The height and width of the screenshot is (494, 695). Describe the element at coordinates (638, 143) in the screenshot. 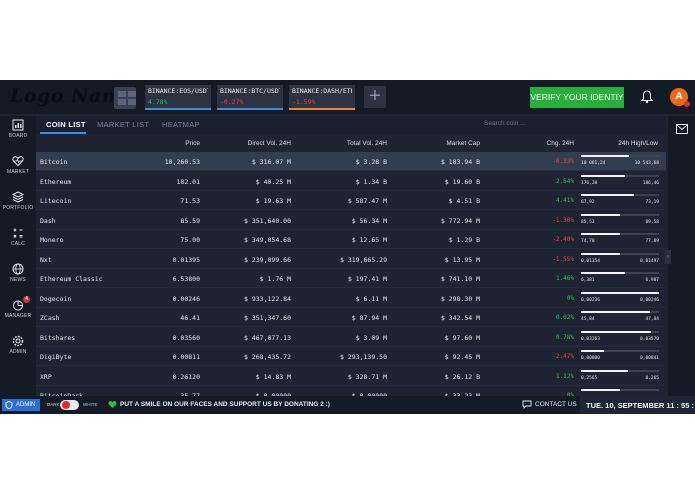

I see `header-high-low: 24h High/Low` at that location.